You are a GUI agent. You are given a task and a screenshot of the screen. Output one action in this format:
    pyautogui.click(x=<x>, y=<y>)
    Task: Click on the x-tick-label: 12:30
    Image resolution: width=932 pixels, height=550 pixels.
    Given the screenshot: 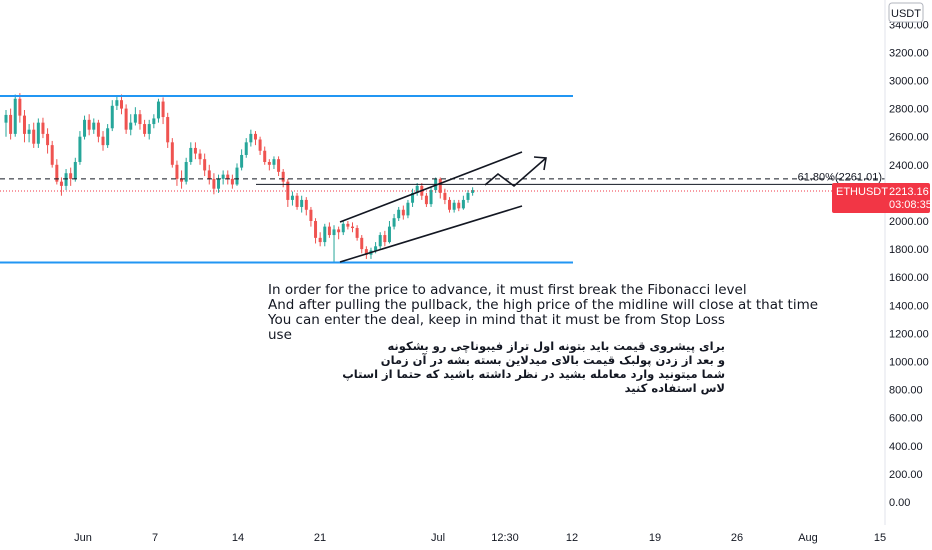 What is the action you would take?
    pyautogui.click(x=505, y=538)
    